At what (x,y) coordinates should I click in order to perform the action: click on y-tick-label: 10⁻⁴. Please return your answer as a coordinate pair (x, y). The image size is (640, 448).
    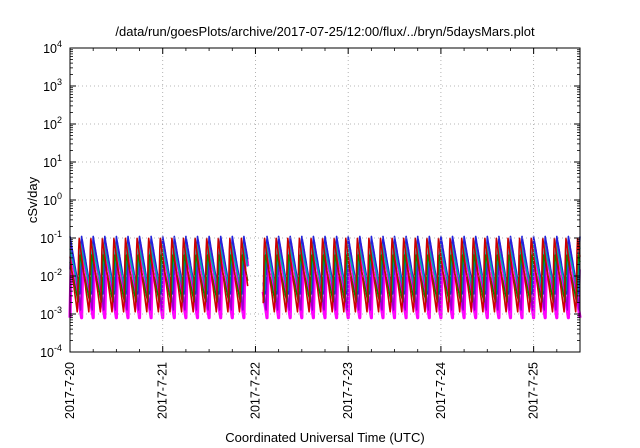
    Looking at the image, I should click on (51, 351).